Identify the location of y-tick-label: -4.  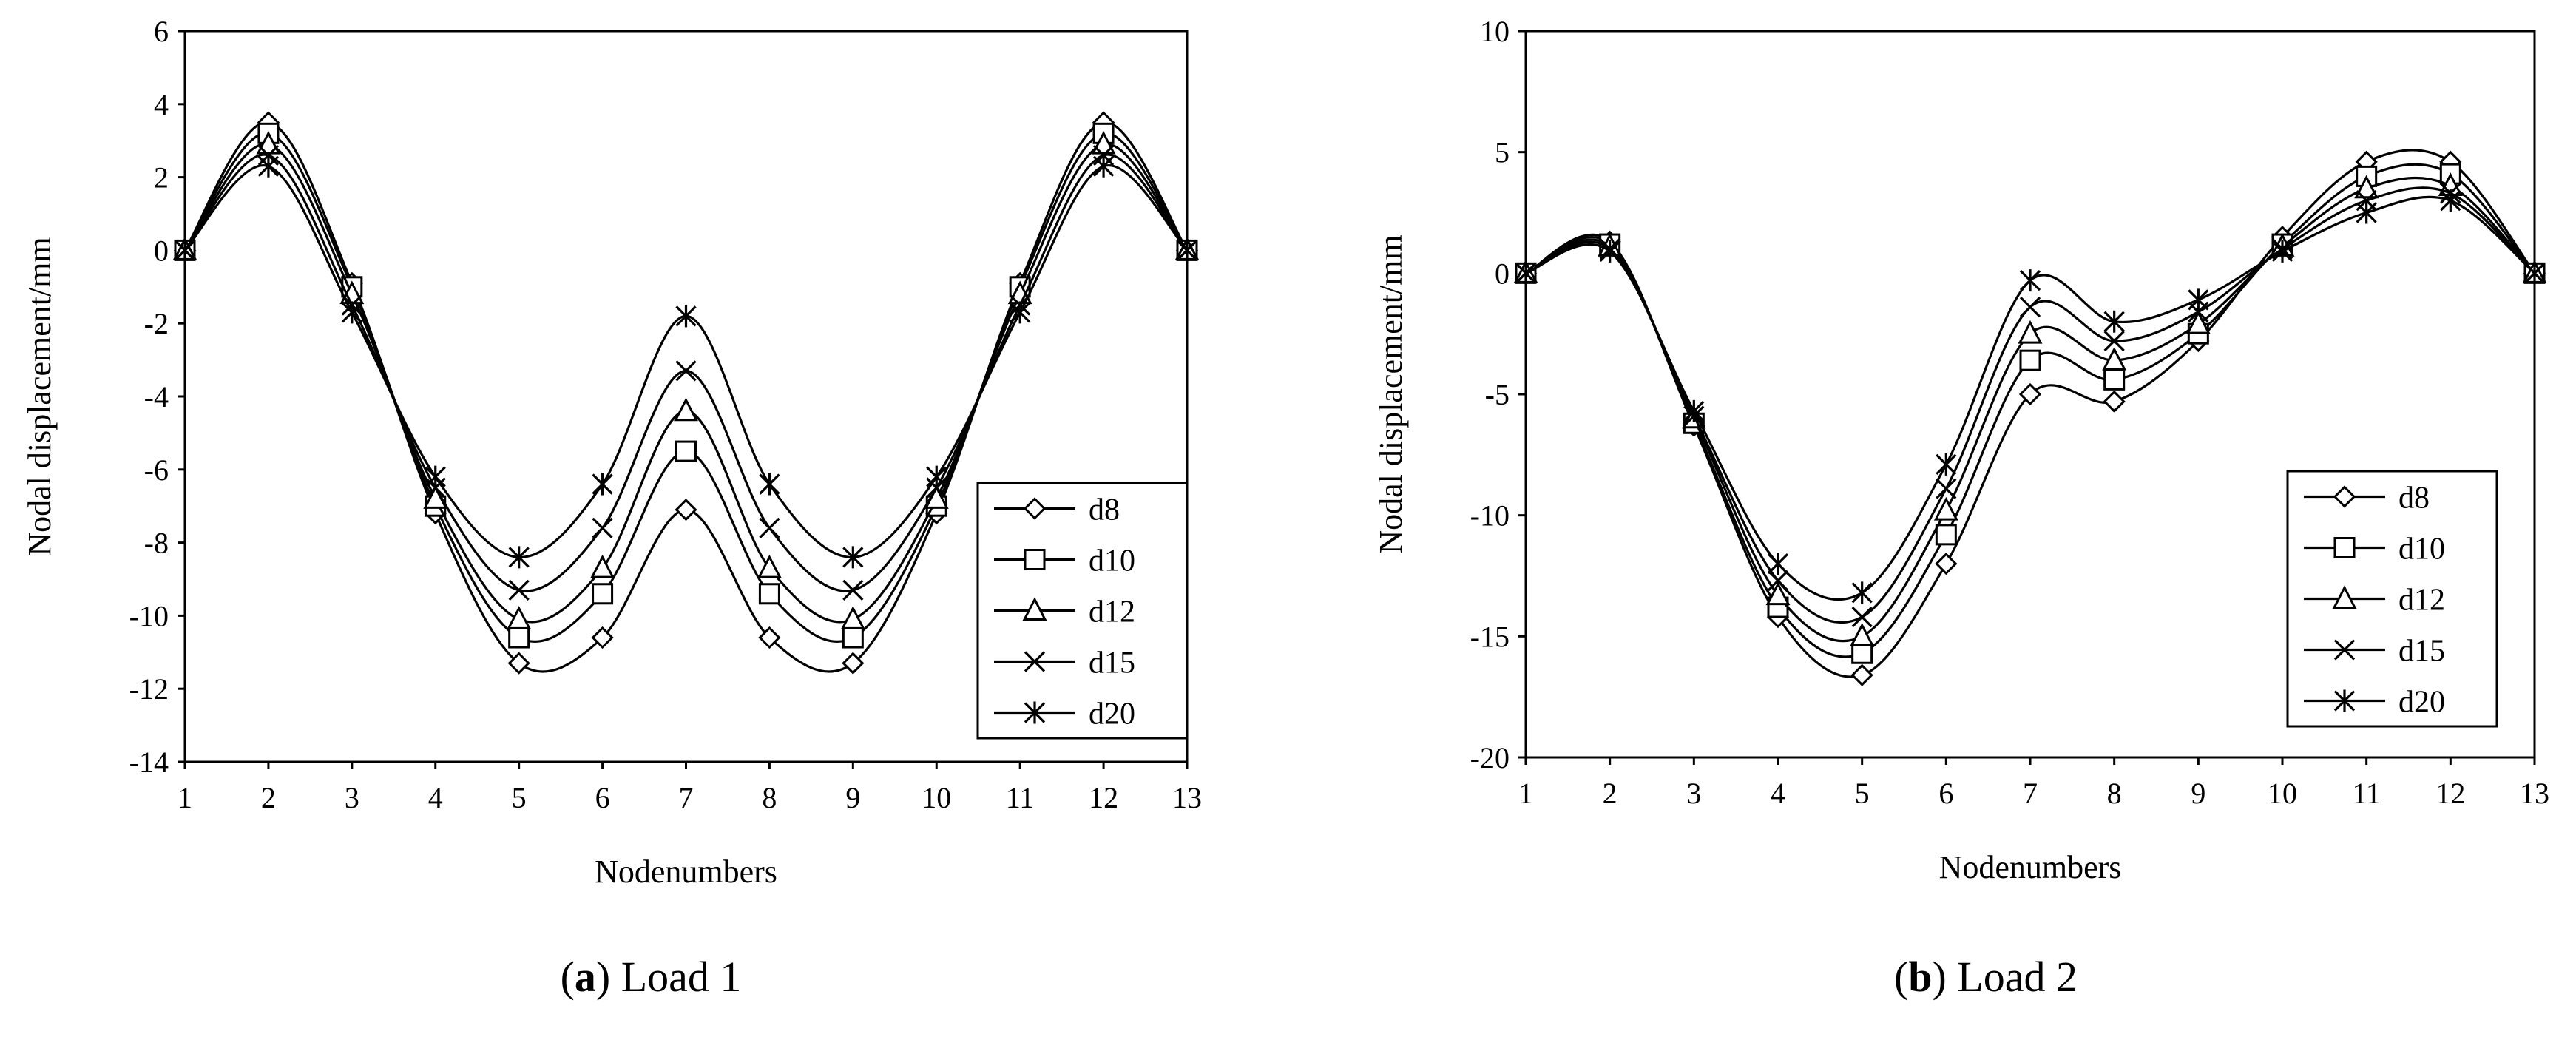
(156, 397).